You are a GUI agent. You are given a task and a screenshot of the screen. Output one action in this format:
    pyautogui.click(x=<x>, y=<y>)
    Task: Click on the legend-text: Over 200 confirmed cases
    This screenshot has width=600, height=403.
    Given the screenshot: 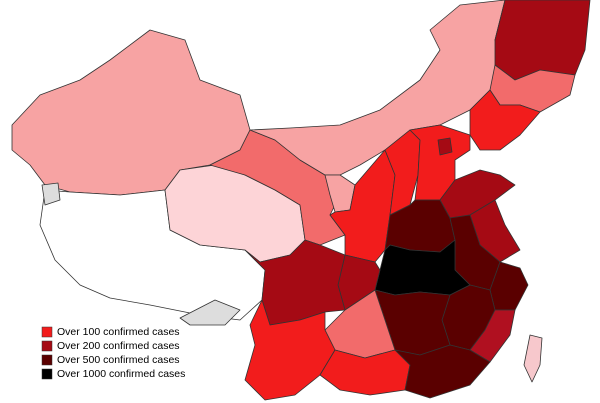 What is the action you would take?
    pyautogui.click(x=118, y=346)
    